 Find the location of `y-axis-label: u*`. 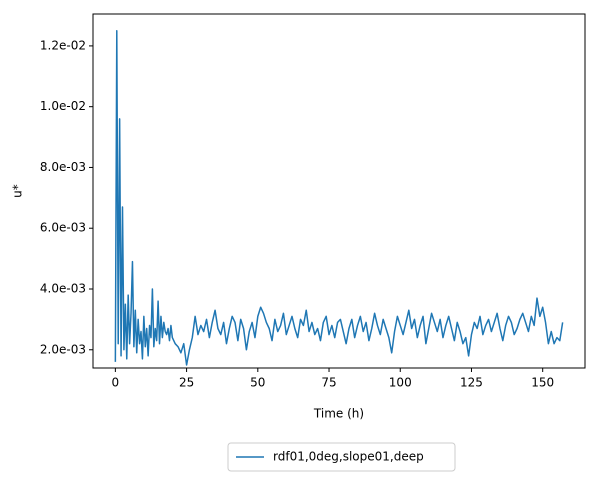

y-axis-label: u* is located at coordinates (18, 191).